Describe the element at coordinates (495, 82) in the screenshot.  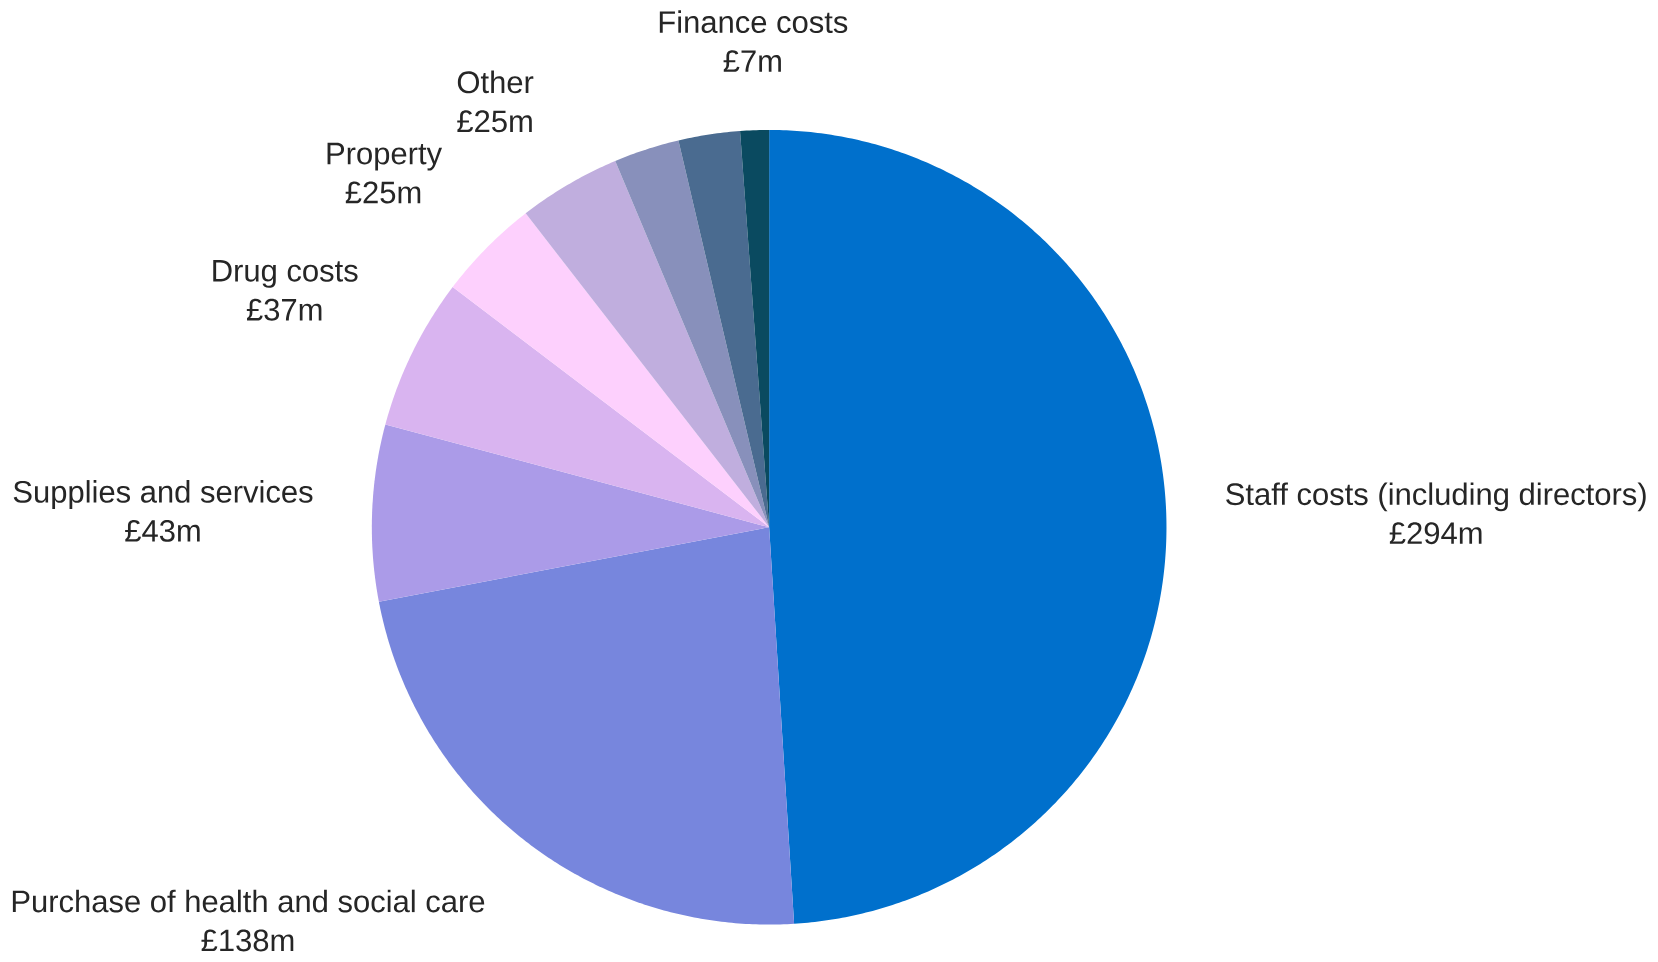
I see `slice-label: Other` at that location.